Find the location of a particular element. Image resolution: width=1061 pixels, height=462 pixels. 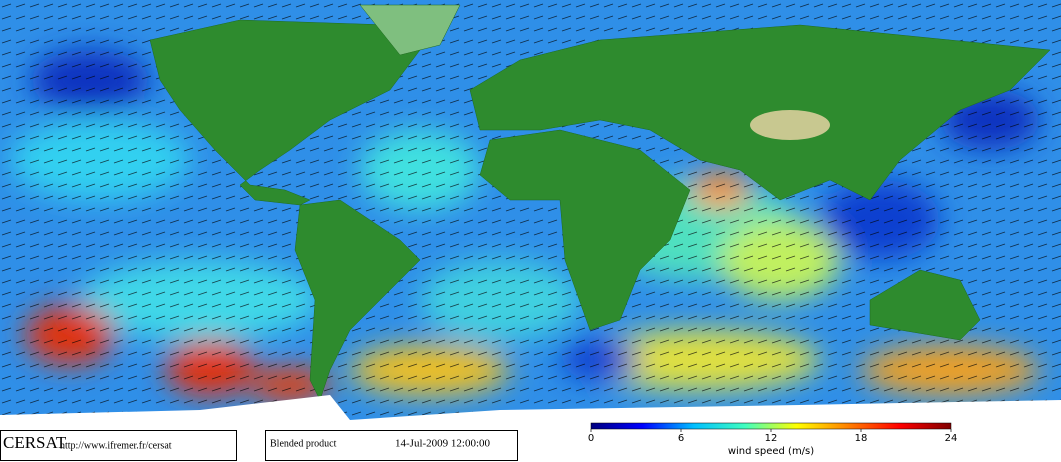

colorbar-tick-label: 6 is located at coordinates (681, 438).